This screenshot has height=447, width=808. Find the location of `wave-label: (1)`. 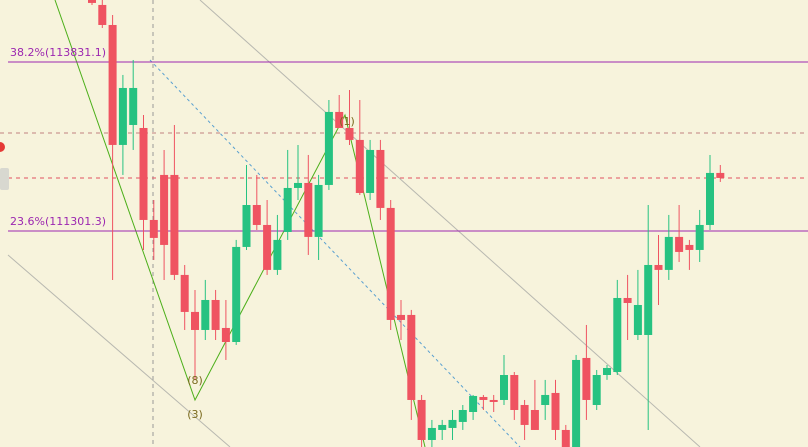

wave-label: (1) is located at coordinates (347, 121).